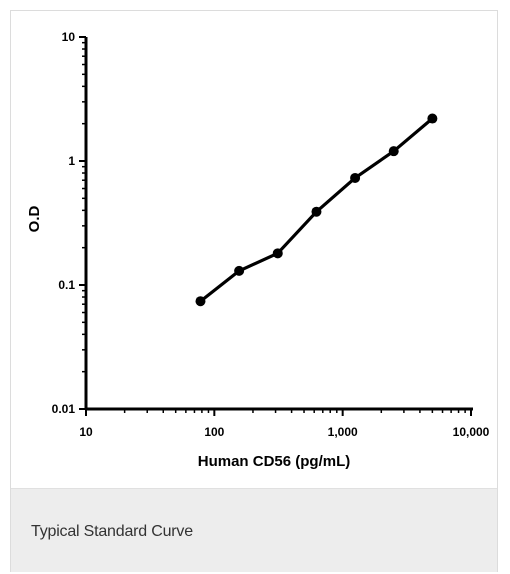 The image size is (510, 574). Describe the element at coordinates (66, 285) in the screenshot. I see `y-tick-label: 0.1` at that location.